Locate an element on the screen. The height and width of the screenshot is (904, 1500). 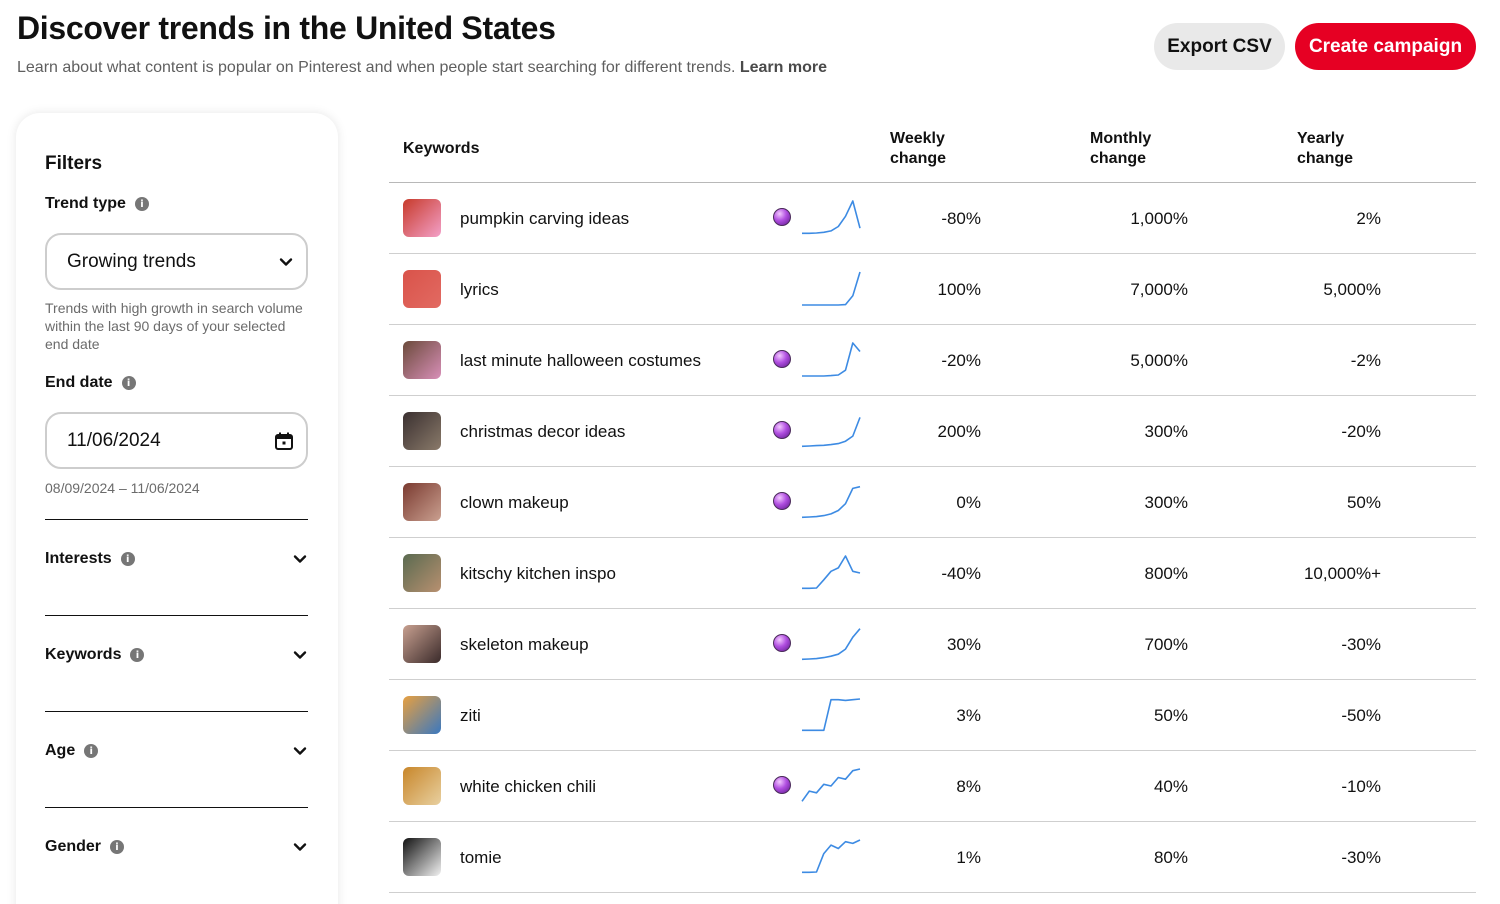
date-range-text: 08/09/2024 – 11/06/2024 is located at coordinates (122, 488).